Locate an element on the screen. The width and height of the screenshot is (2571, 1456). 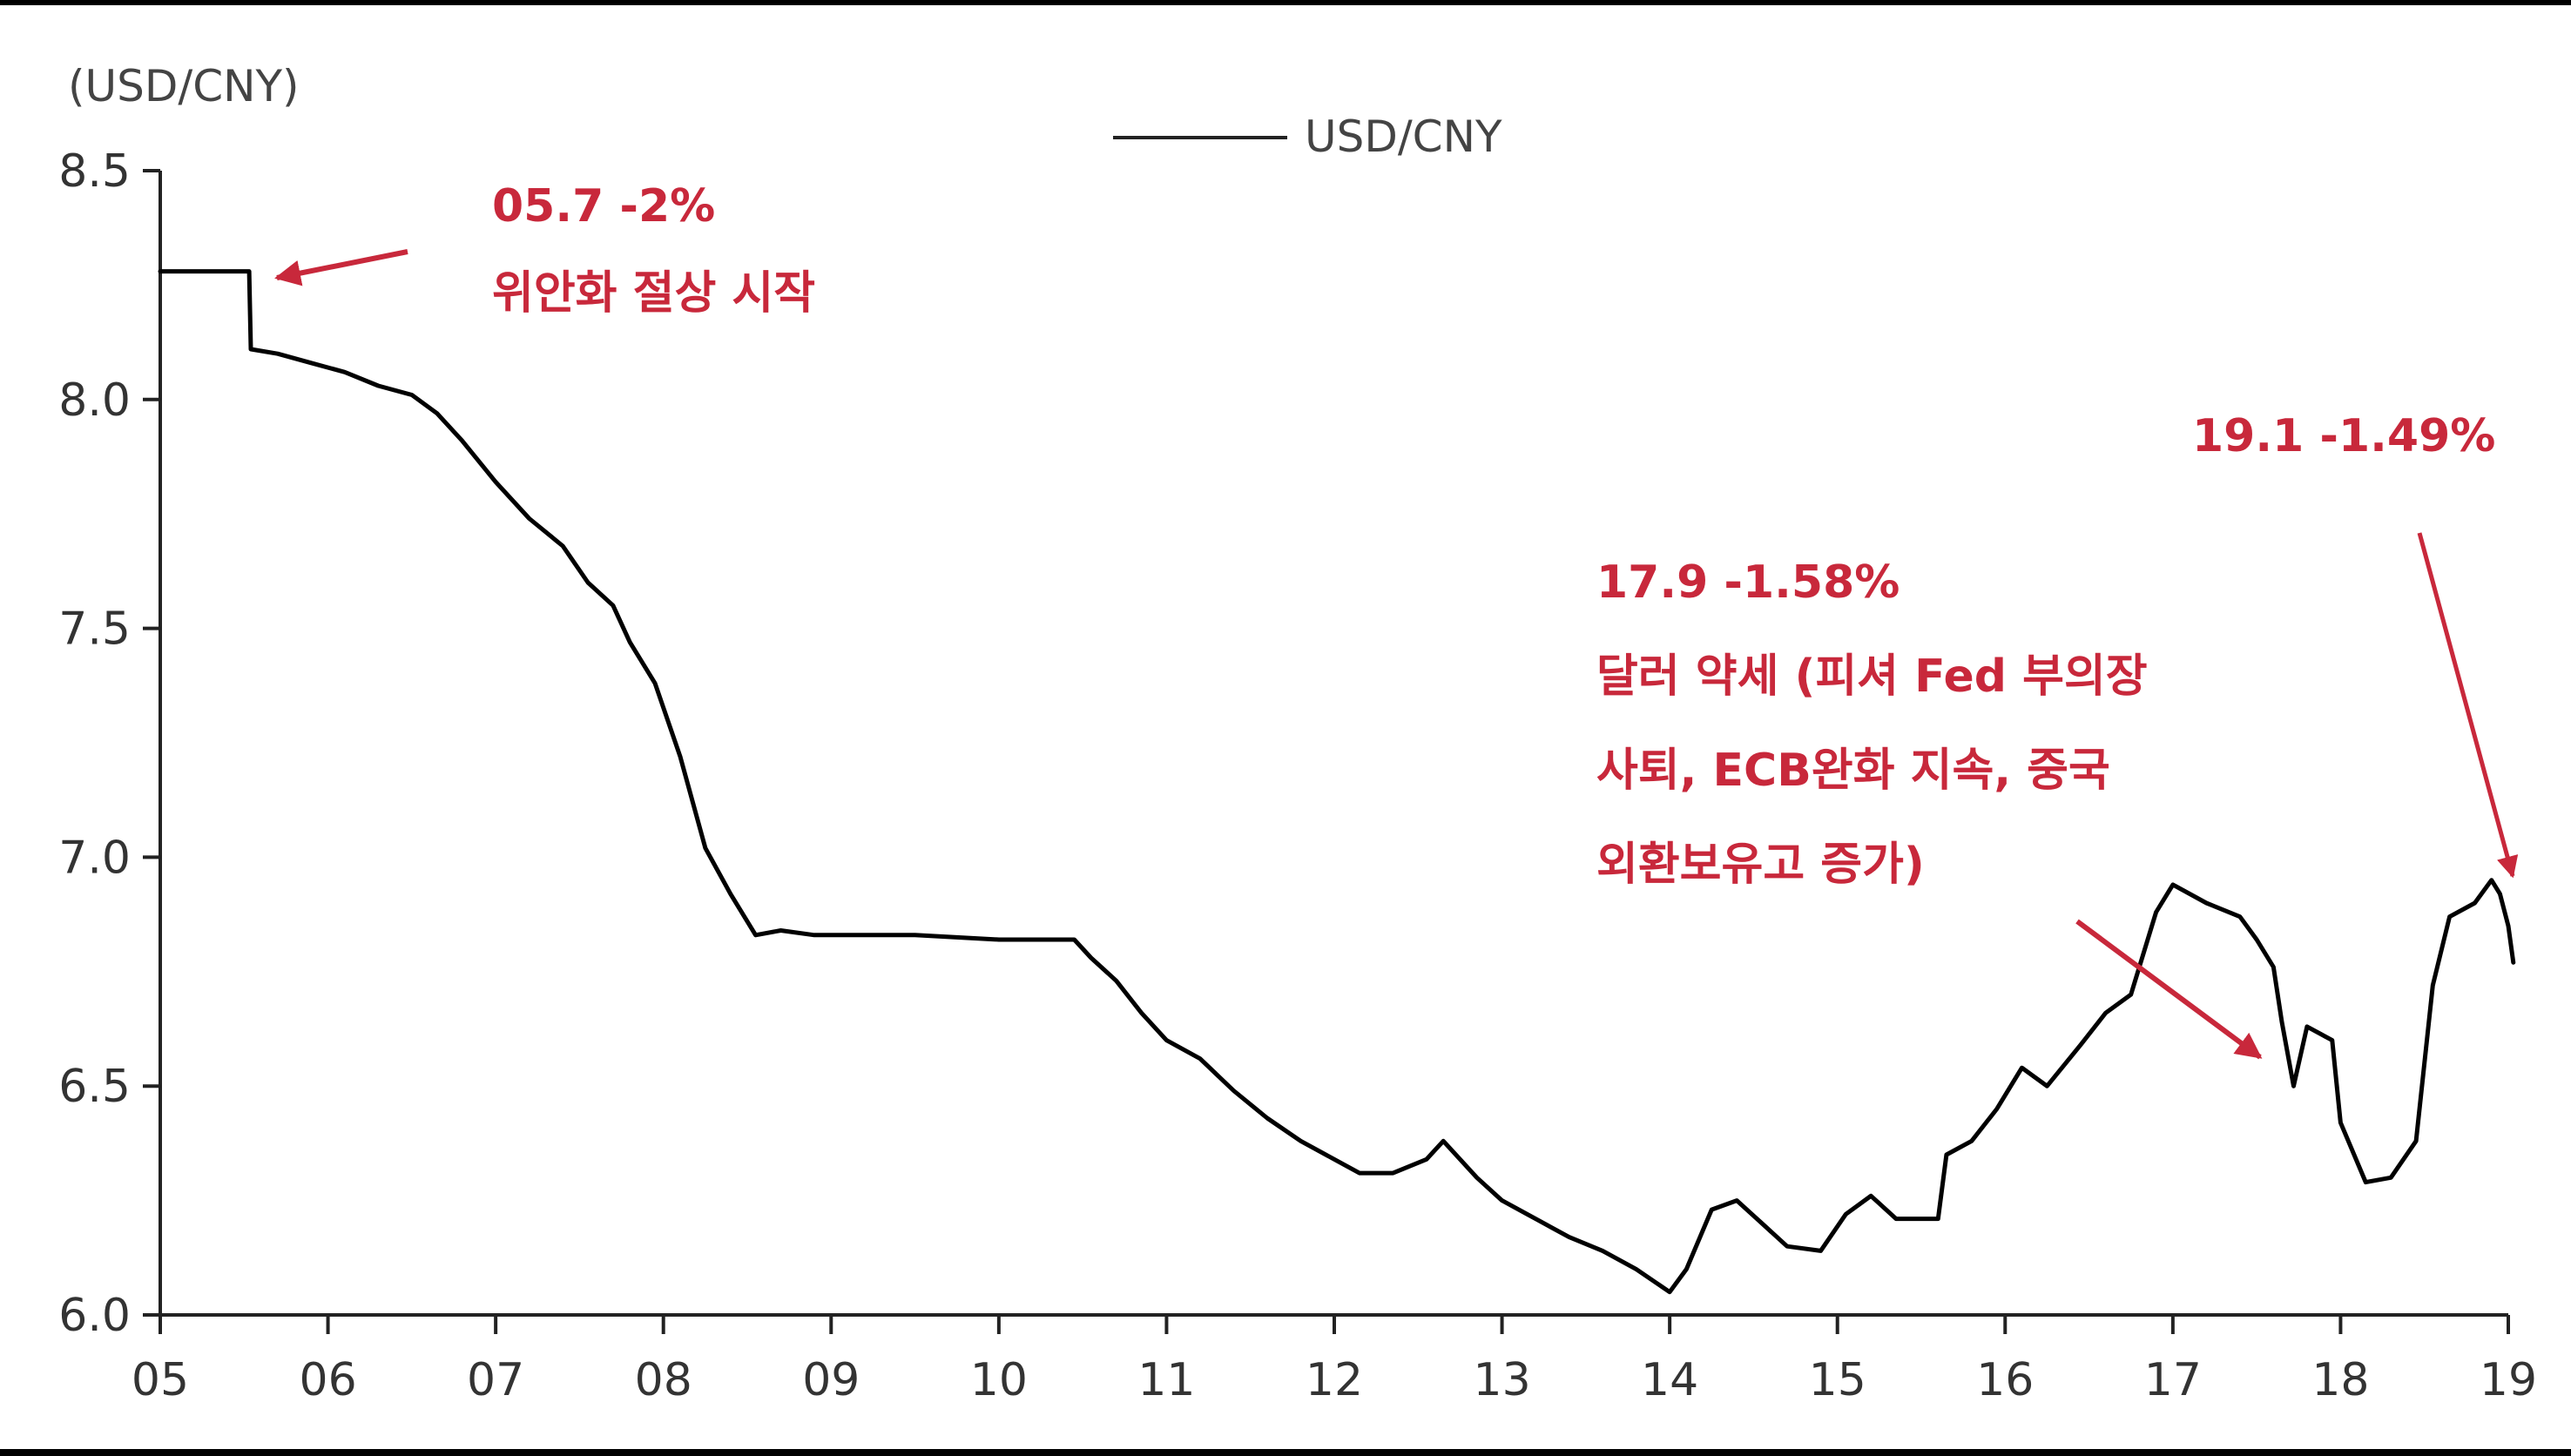
annotation-2019-arrow is located at coordinates (2468, 705).